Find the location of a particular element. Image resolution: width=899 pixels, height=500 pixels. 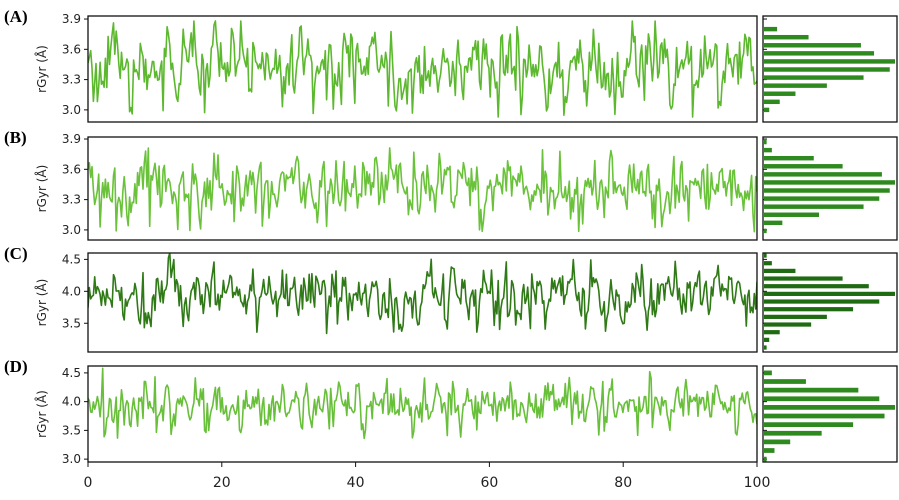

x-tick-label: 80 is located at coordinates (623, 483).